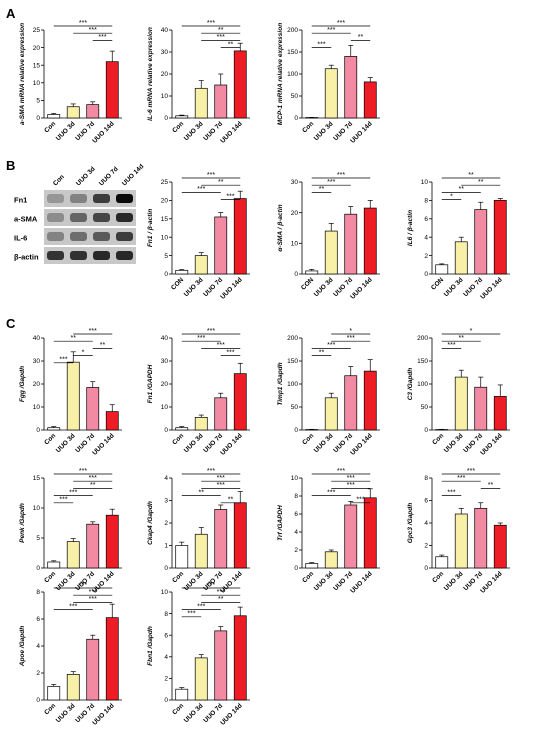  I want to click on y-tick-label: 30, so click(165, 52).